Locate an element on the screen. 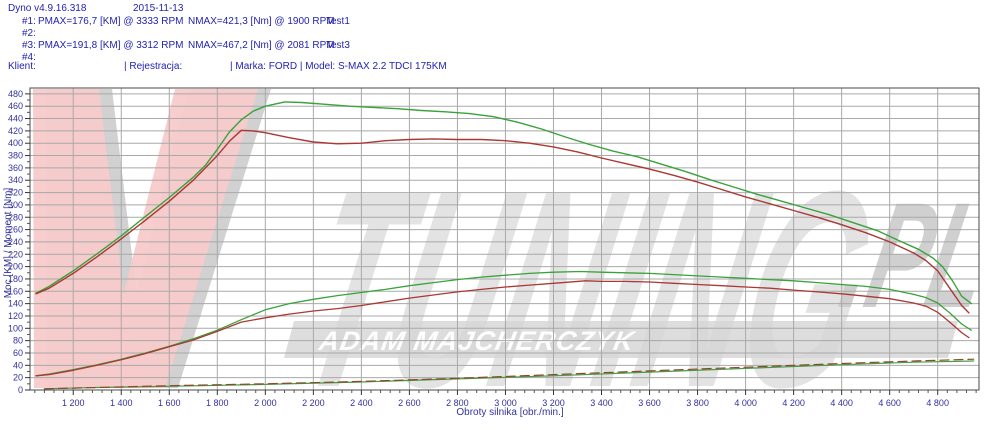  y-tick-label: 340 is located at coordinates (15, 180).